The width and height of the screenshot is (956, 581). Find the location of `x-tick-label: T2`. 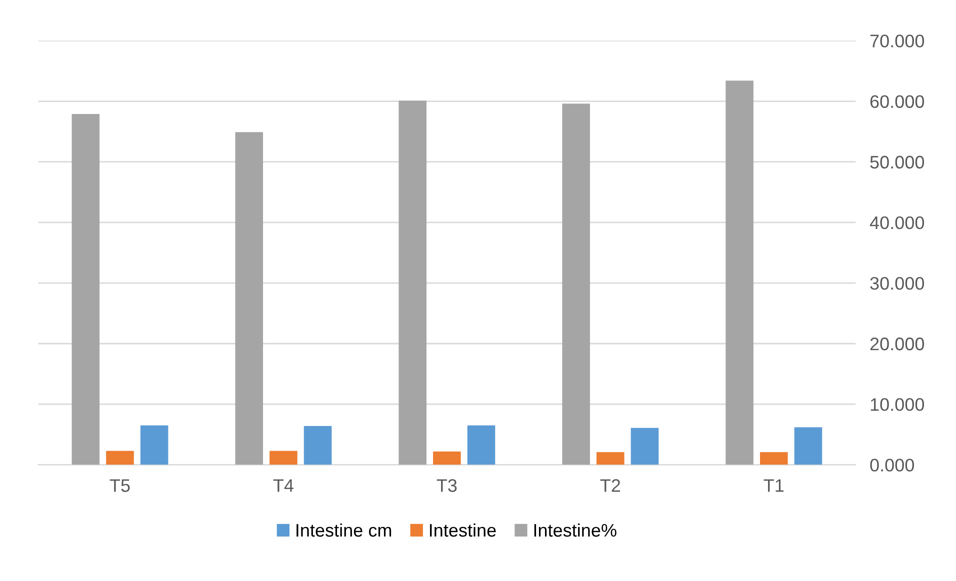

x-tick-label: T2 is located at coordinates (610, 485).